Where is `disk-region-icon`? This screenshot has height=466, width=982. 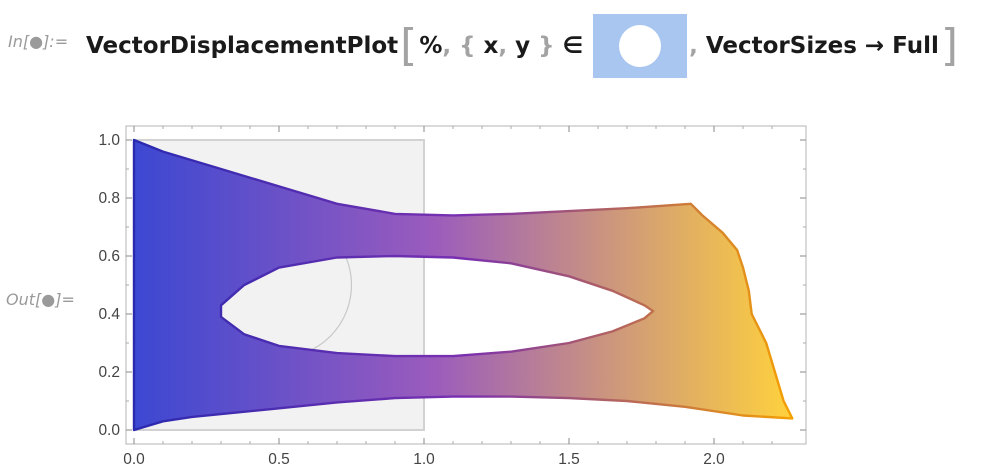 disk-region-icon is located at coordinates (640, 46).